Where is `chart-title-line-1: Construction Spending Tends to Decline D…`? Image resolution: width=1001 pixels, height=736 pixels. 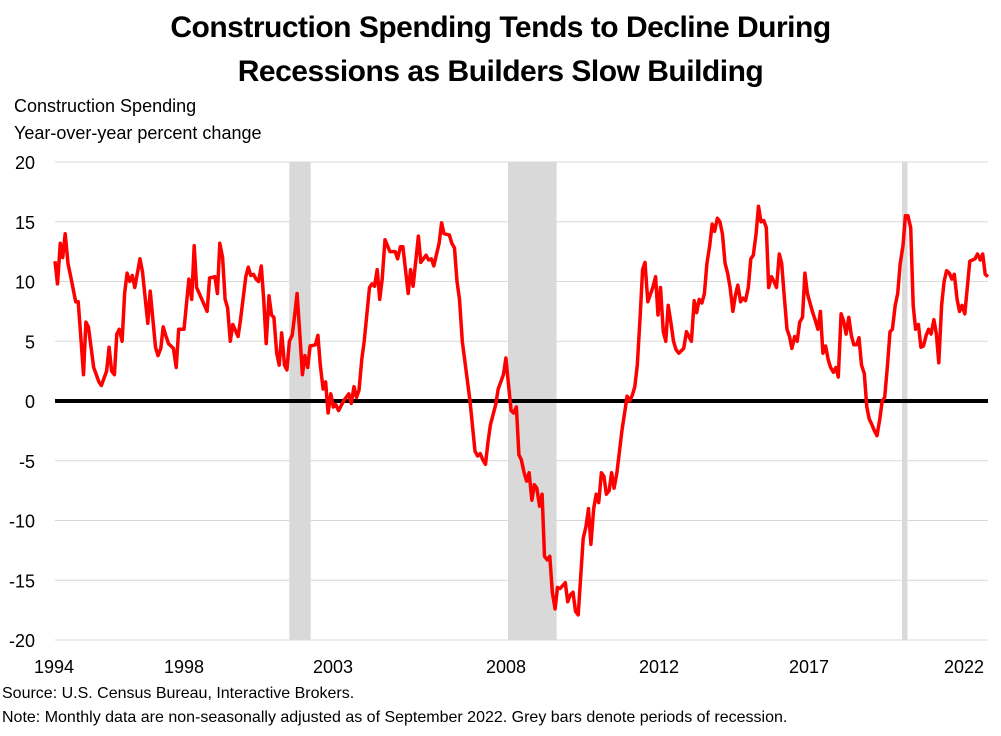
chart-title-line-1: Construction Spending Tends to Decline D… is located at coordinates (500, 27).